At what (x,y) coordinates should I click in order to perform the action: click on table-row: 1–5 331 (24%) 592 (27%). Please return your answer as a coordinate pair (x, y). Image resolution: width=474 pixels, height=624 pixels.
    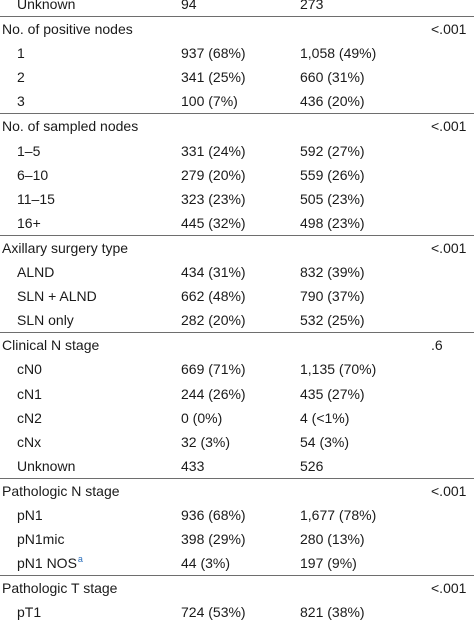
    Looking at the image, I should click on (237, 151).